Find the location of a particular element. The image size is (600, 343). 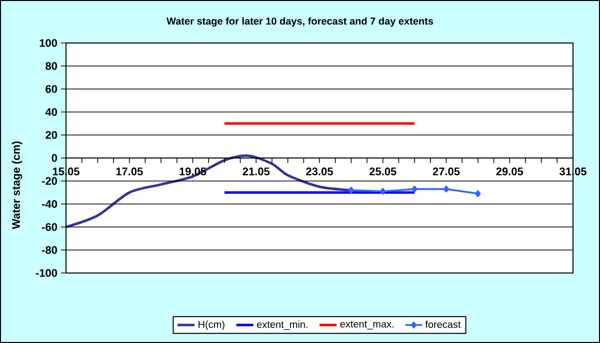

y-tick-label: 20 is located at coordinates (52, 135).